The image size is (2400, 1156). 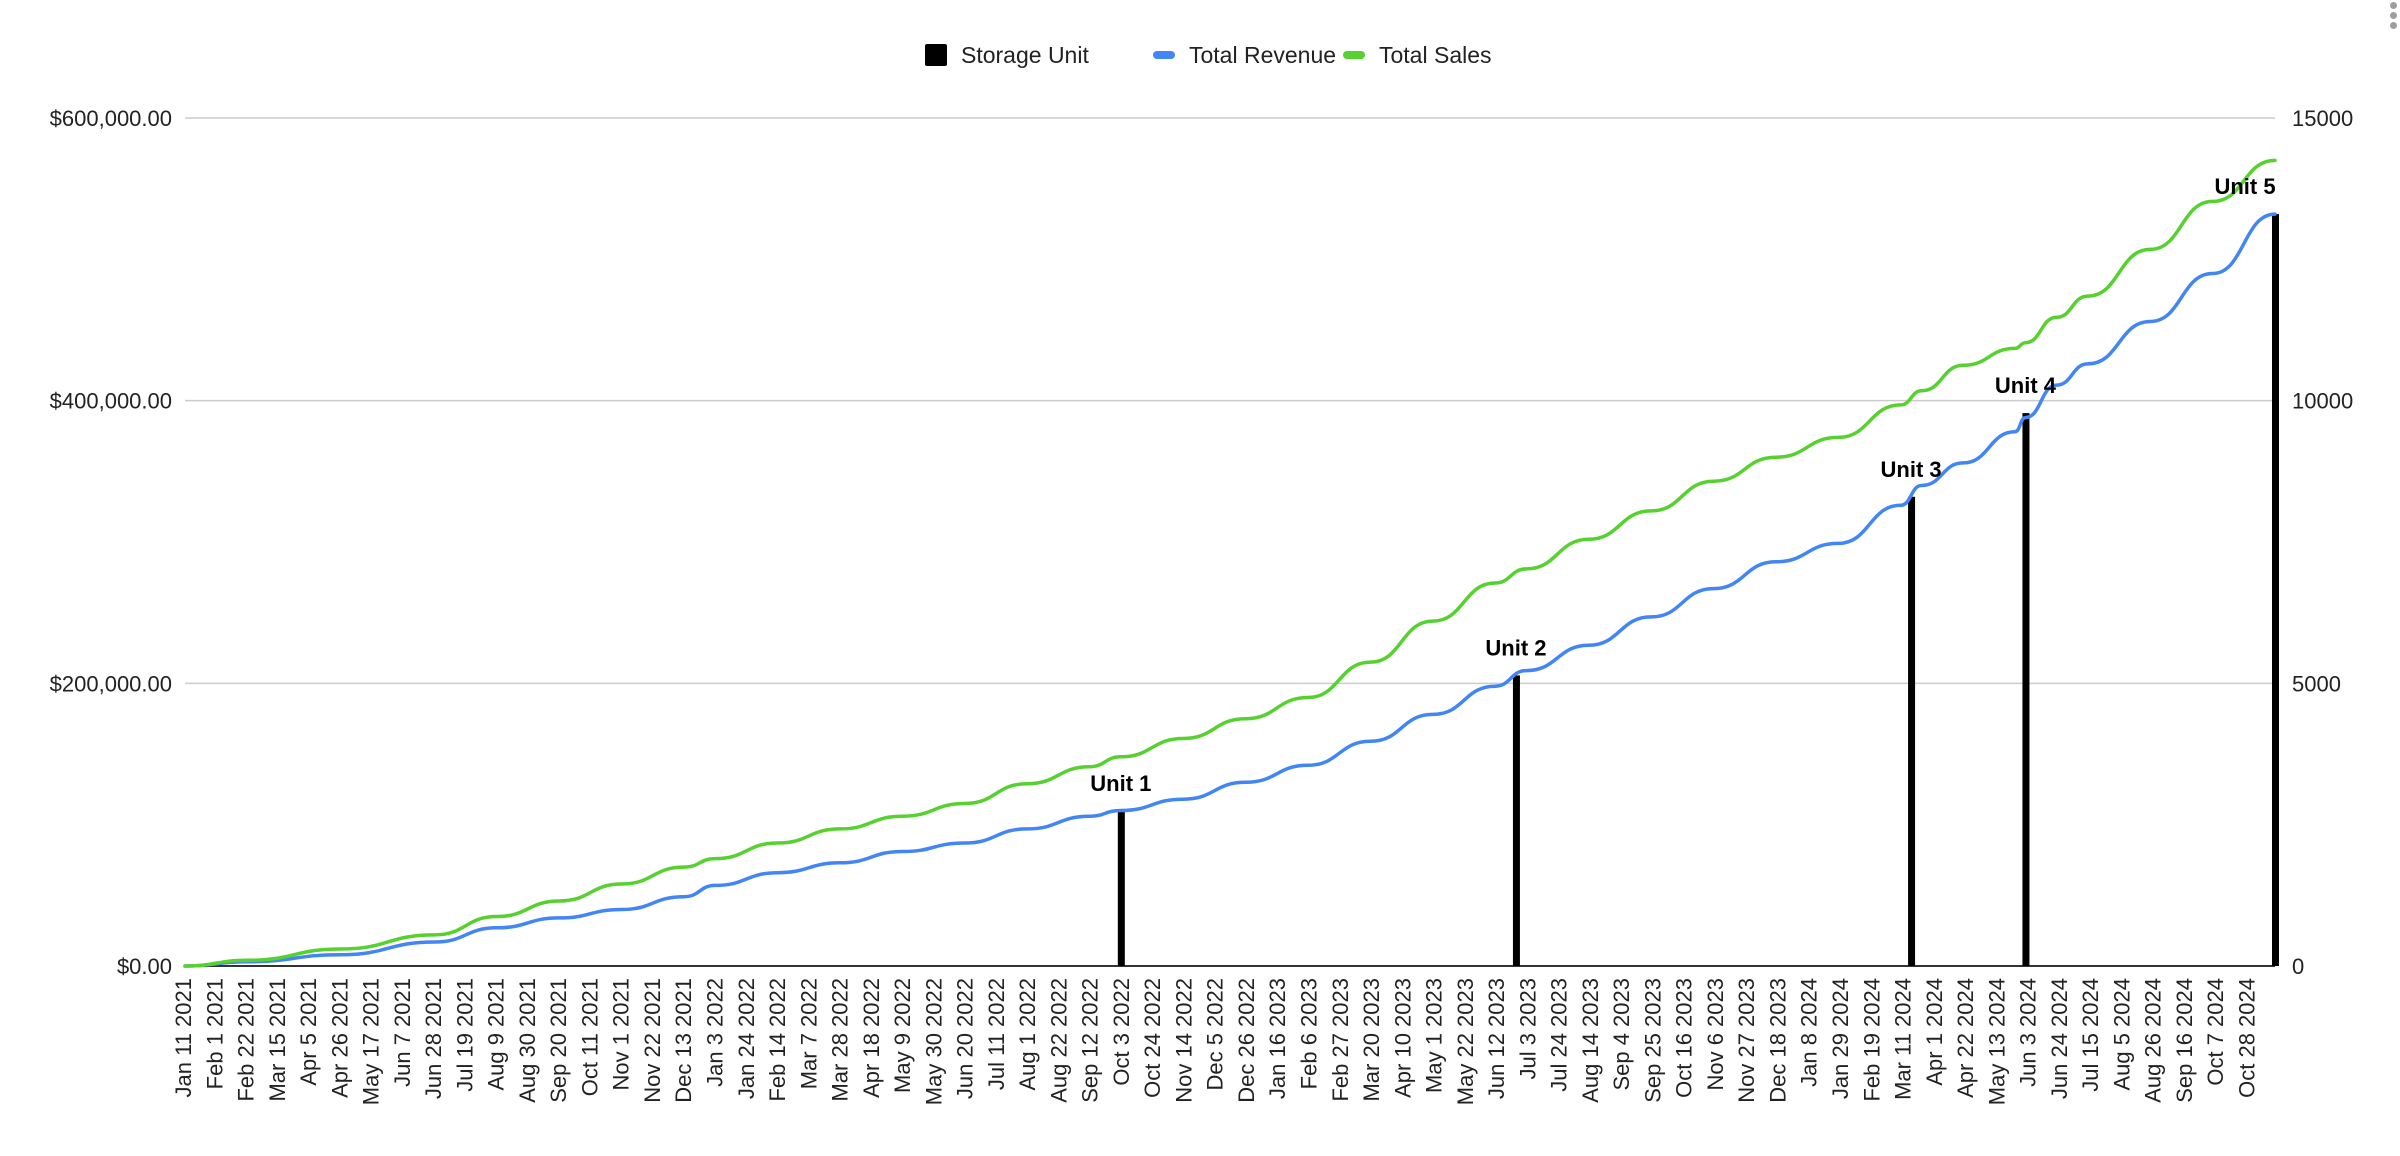 What do you see at coordinates (1402, 1038) in the screenshot?
I see `x-tick-label: Apr 10 2023` at bounding box center [1402, 1038].